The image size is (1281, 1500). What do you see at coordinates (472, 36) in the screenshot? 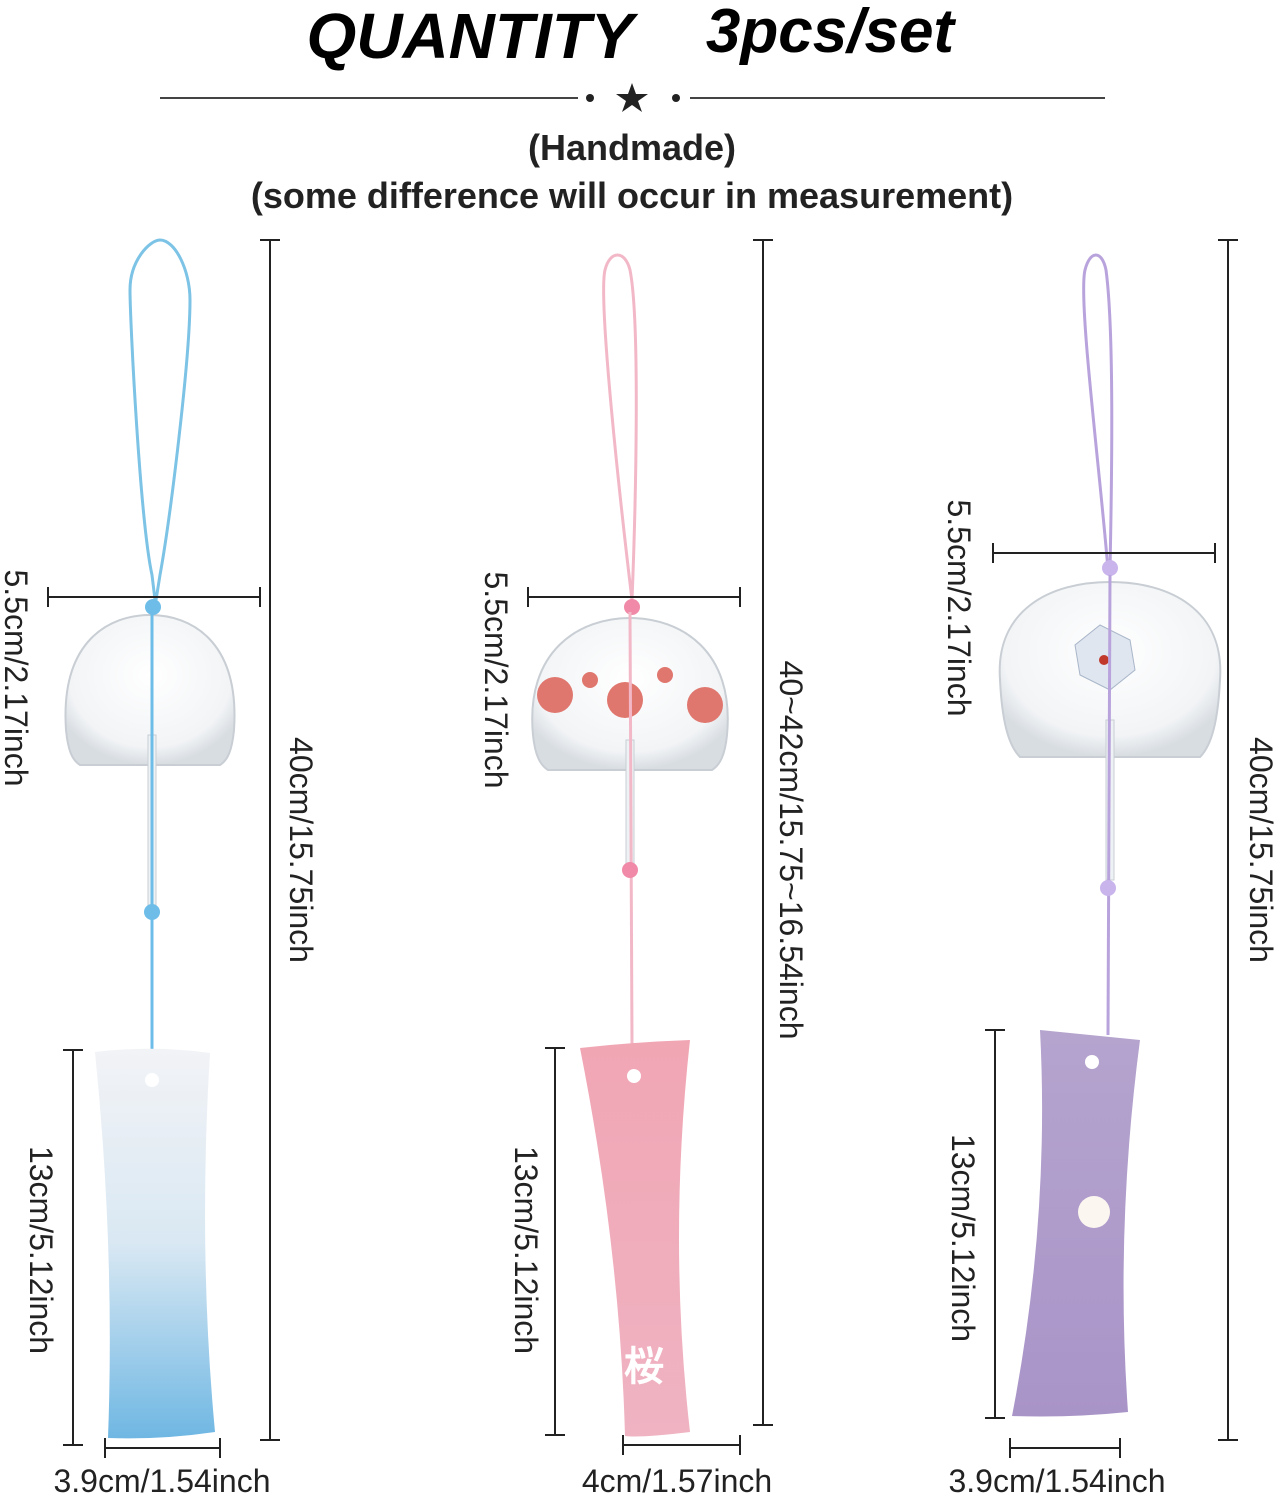
I see `title: QUANTITY` at bounding box center [472, 36].